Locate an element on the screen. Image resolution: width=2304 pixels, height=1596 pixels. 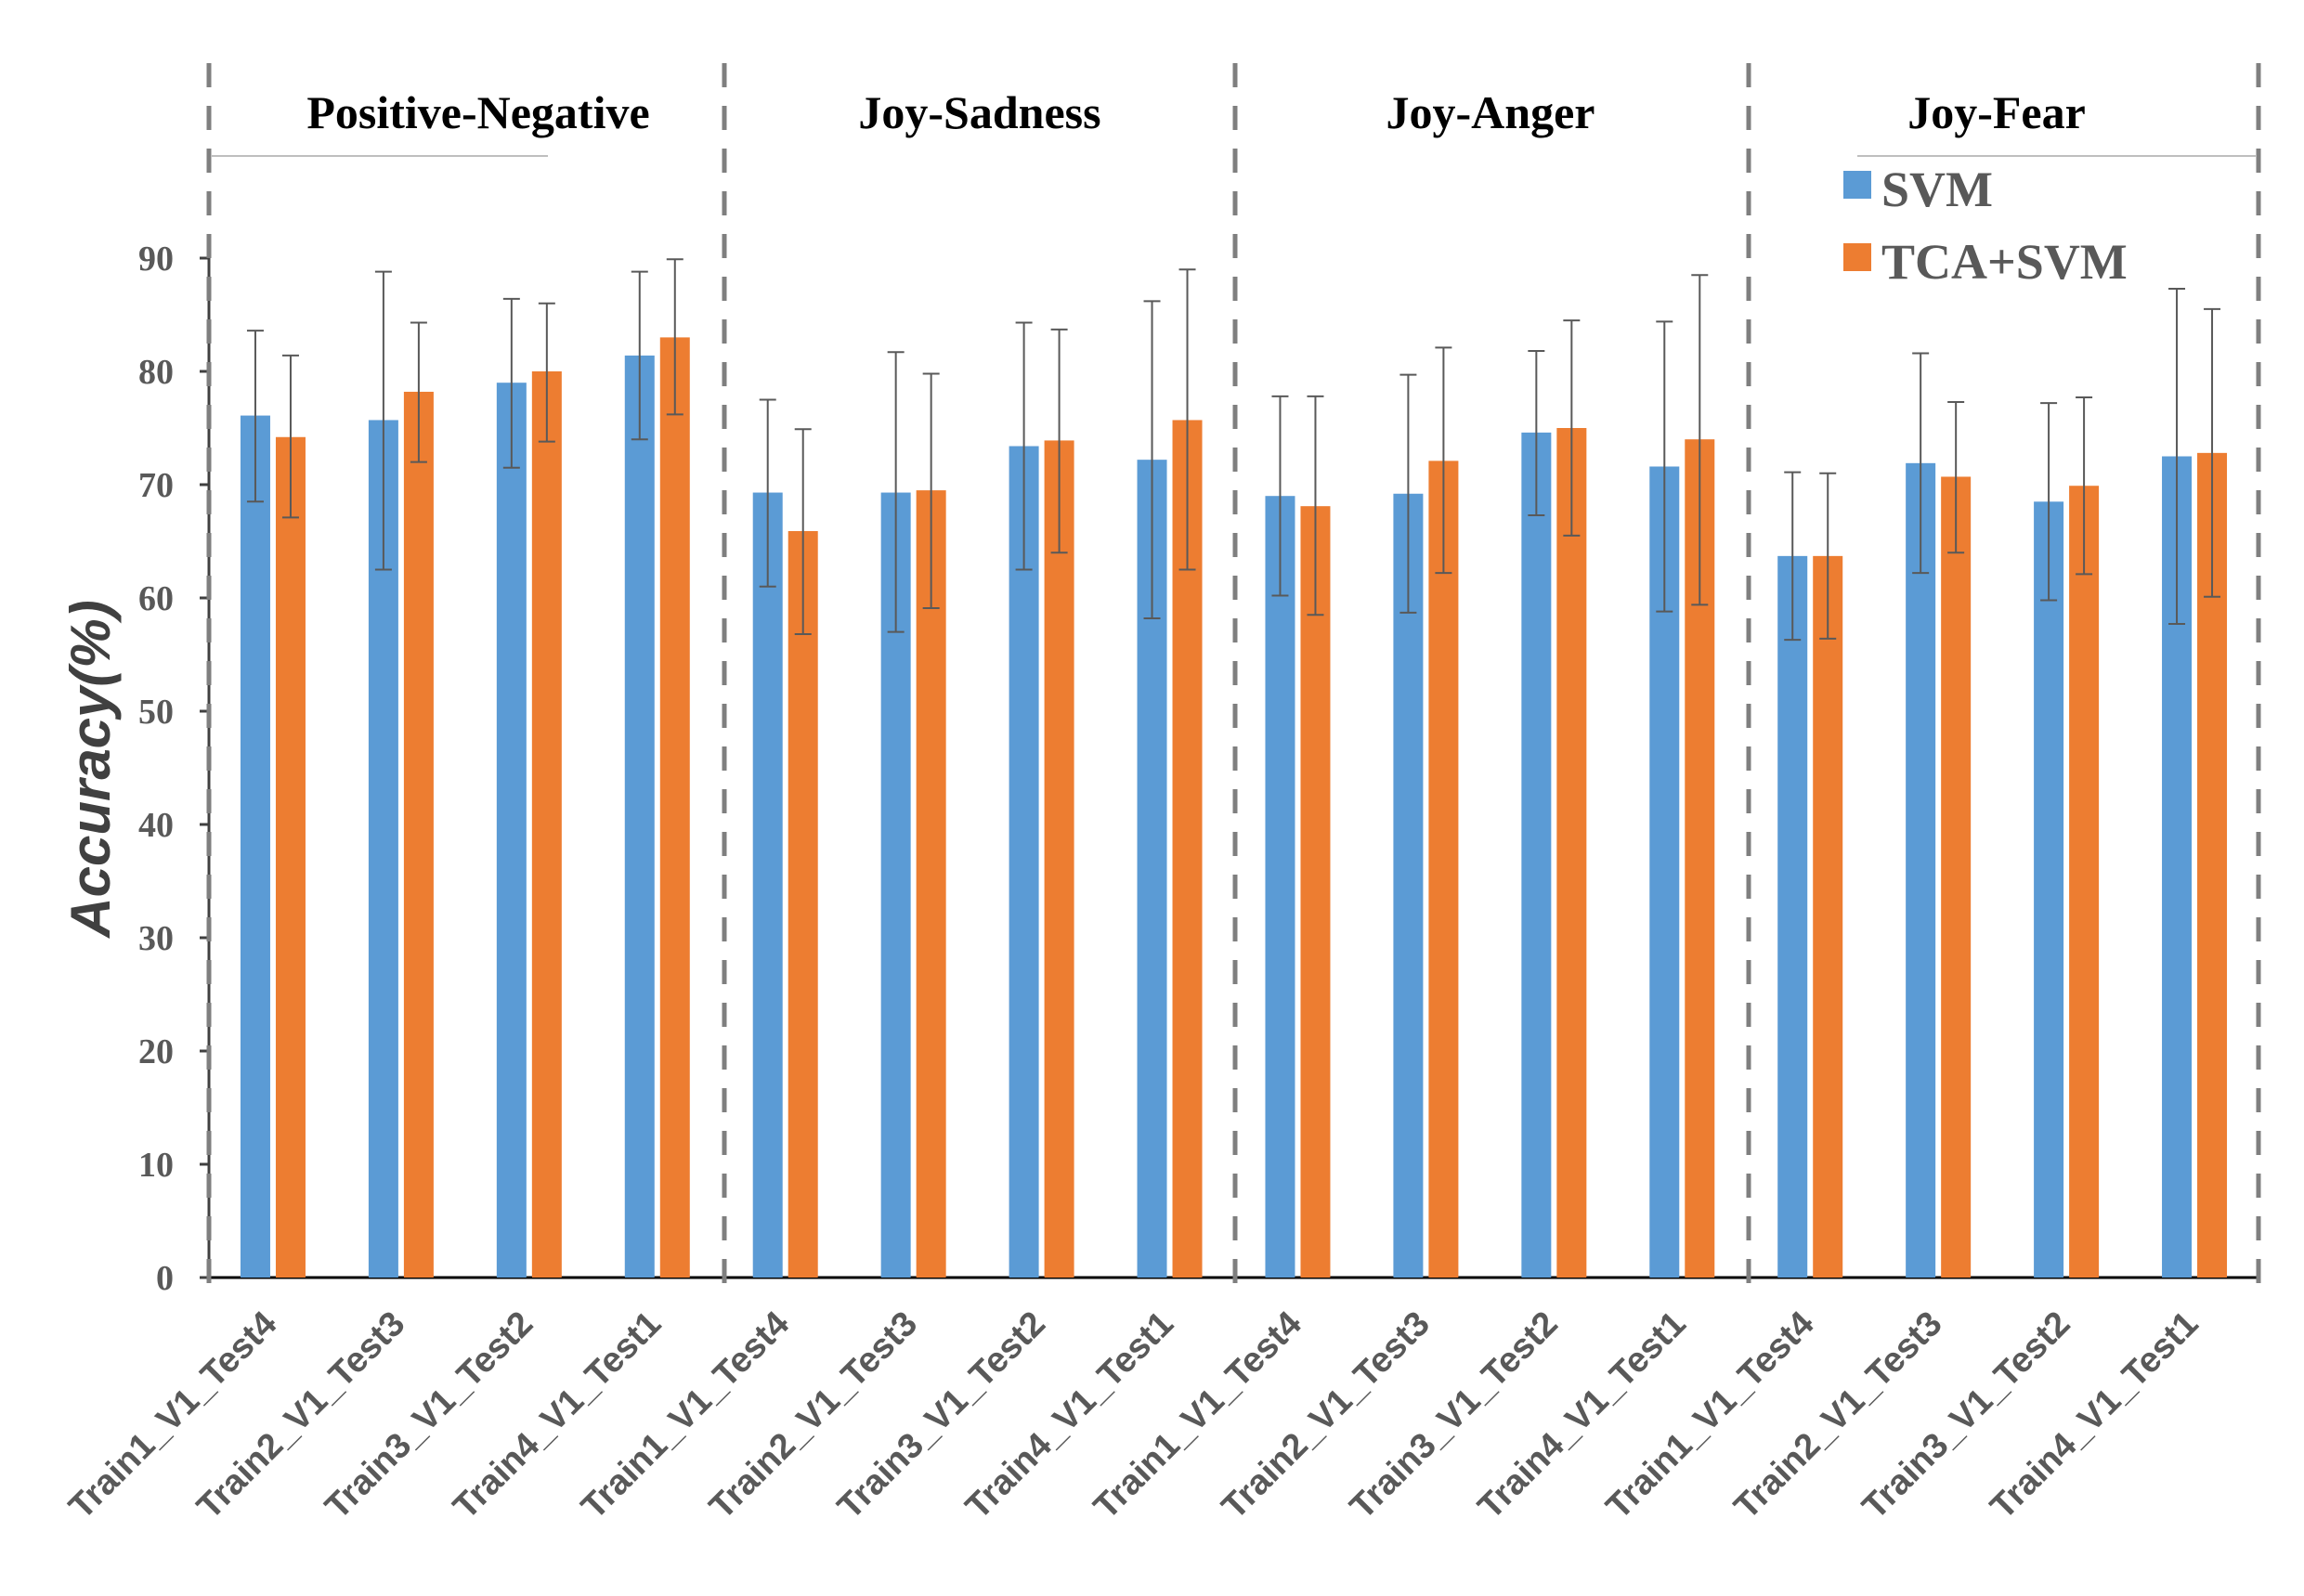
y-tick-label: 30 is located at coordinates (156, 939).